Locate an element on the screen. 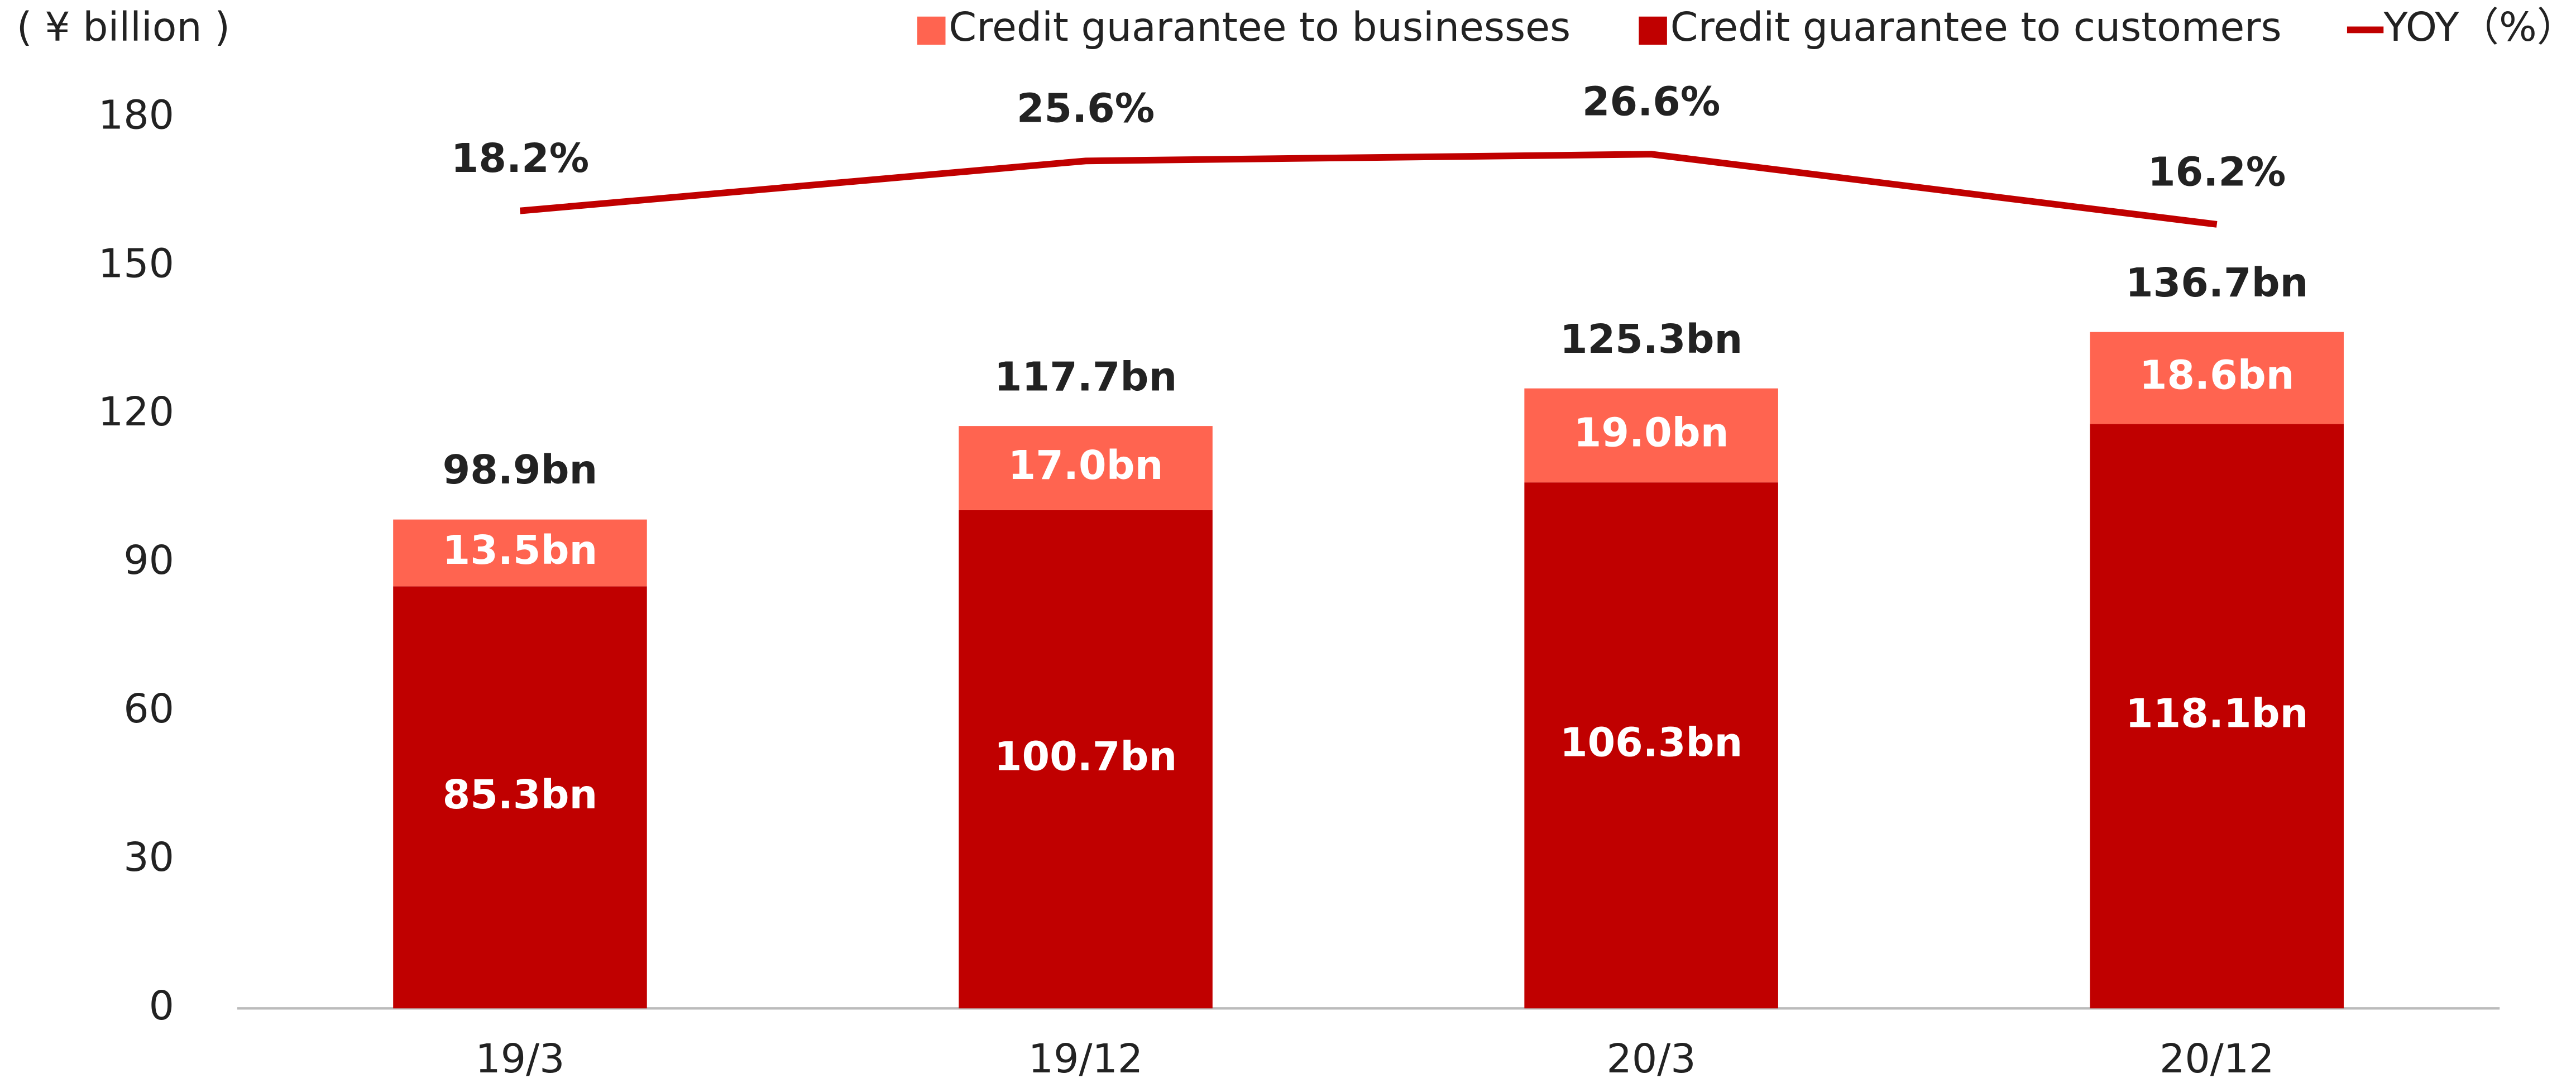 Image resolution: width=2576 pixels, height=1083 pixels. y-tick-label: 0 is located at coordinates (161, 1006).